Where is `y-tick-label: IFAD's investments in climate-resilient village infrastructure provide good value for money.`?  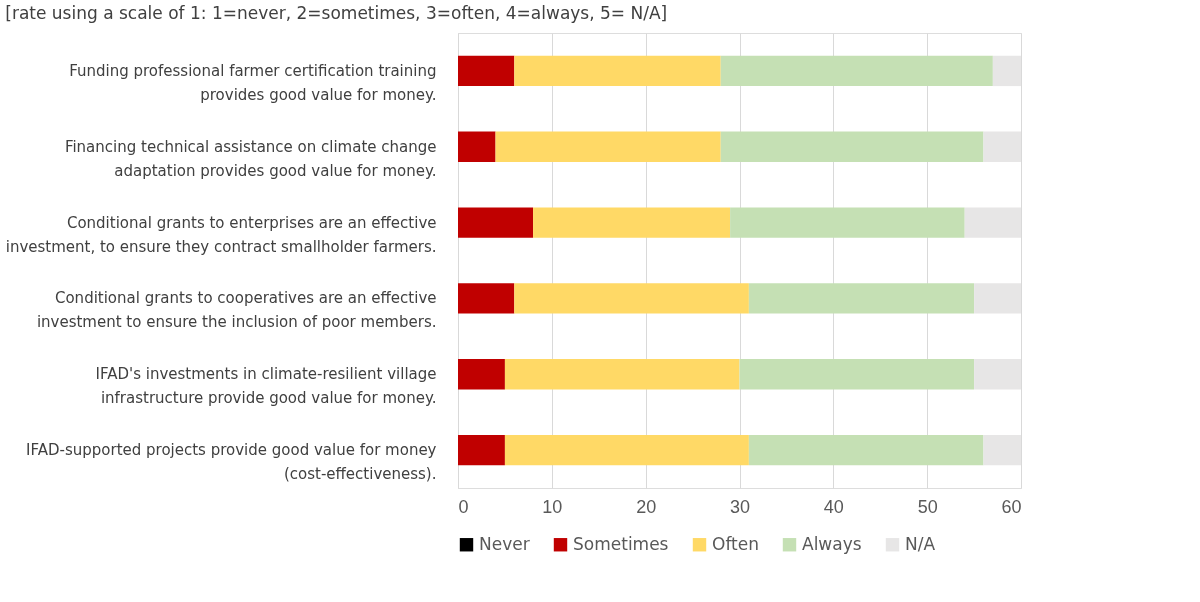
y-tick-label: IFAD's investments in climate-resilient village infrastructure provide good value for money. is located at coordinates (266, 386).